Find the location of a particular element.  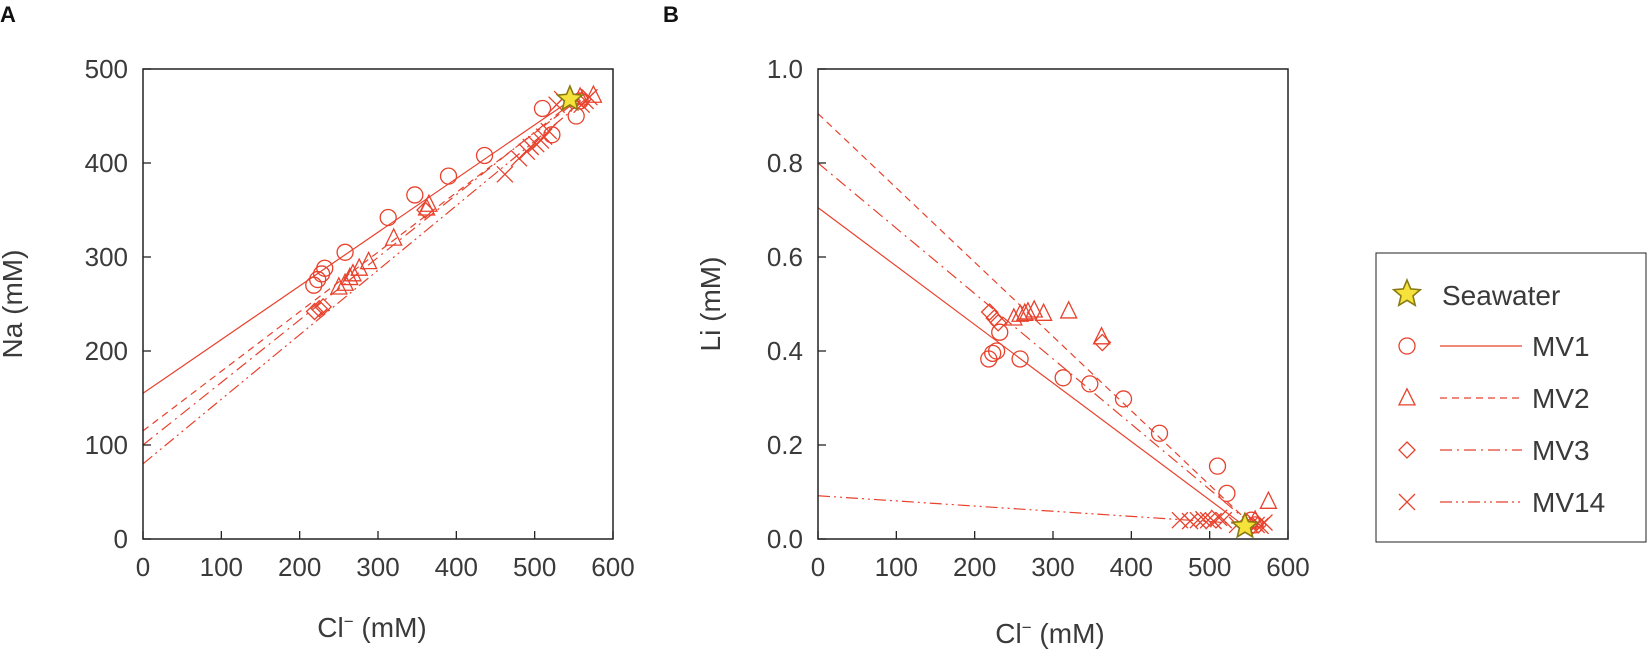

panel-b-markers is located at coordinates (1129, 419).